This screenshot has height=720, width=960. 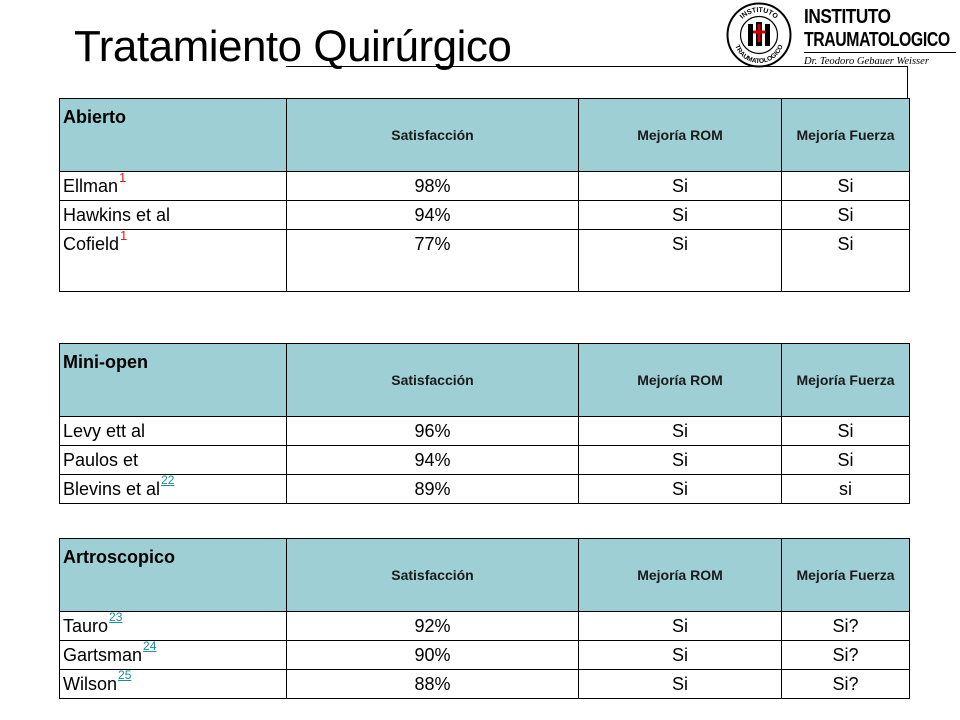 I want to click on title-rule-corner, so click(x=907, y=82).